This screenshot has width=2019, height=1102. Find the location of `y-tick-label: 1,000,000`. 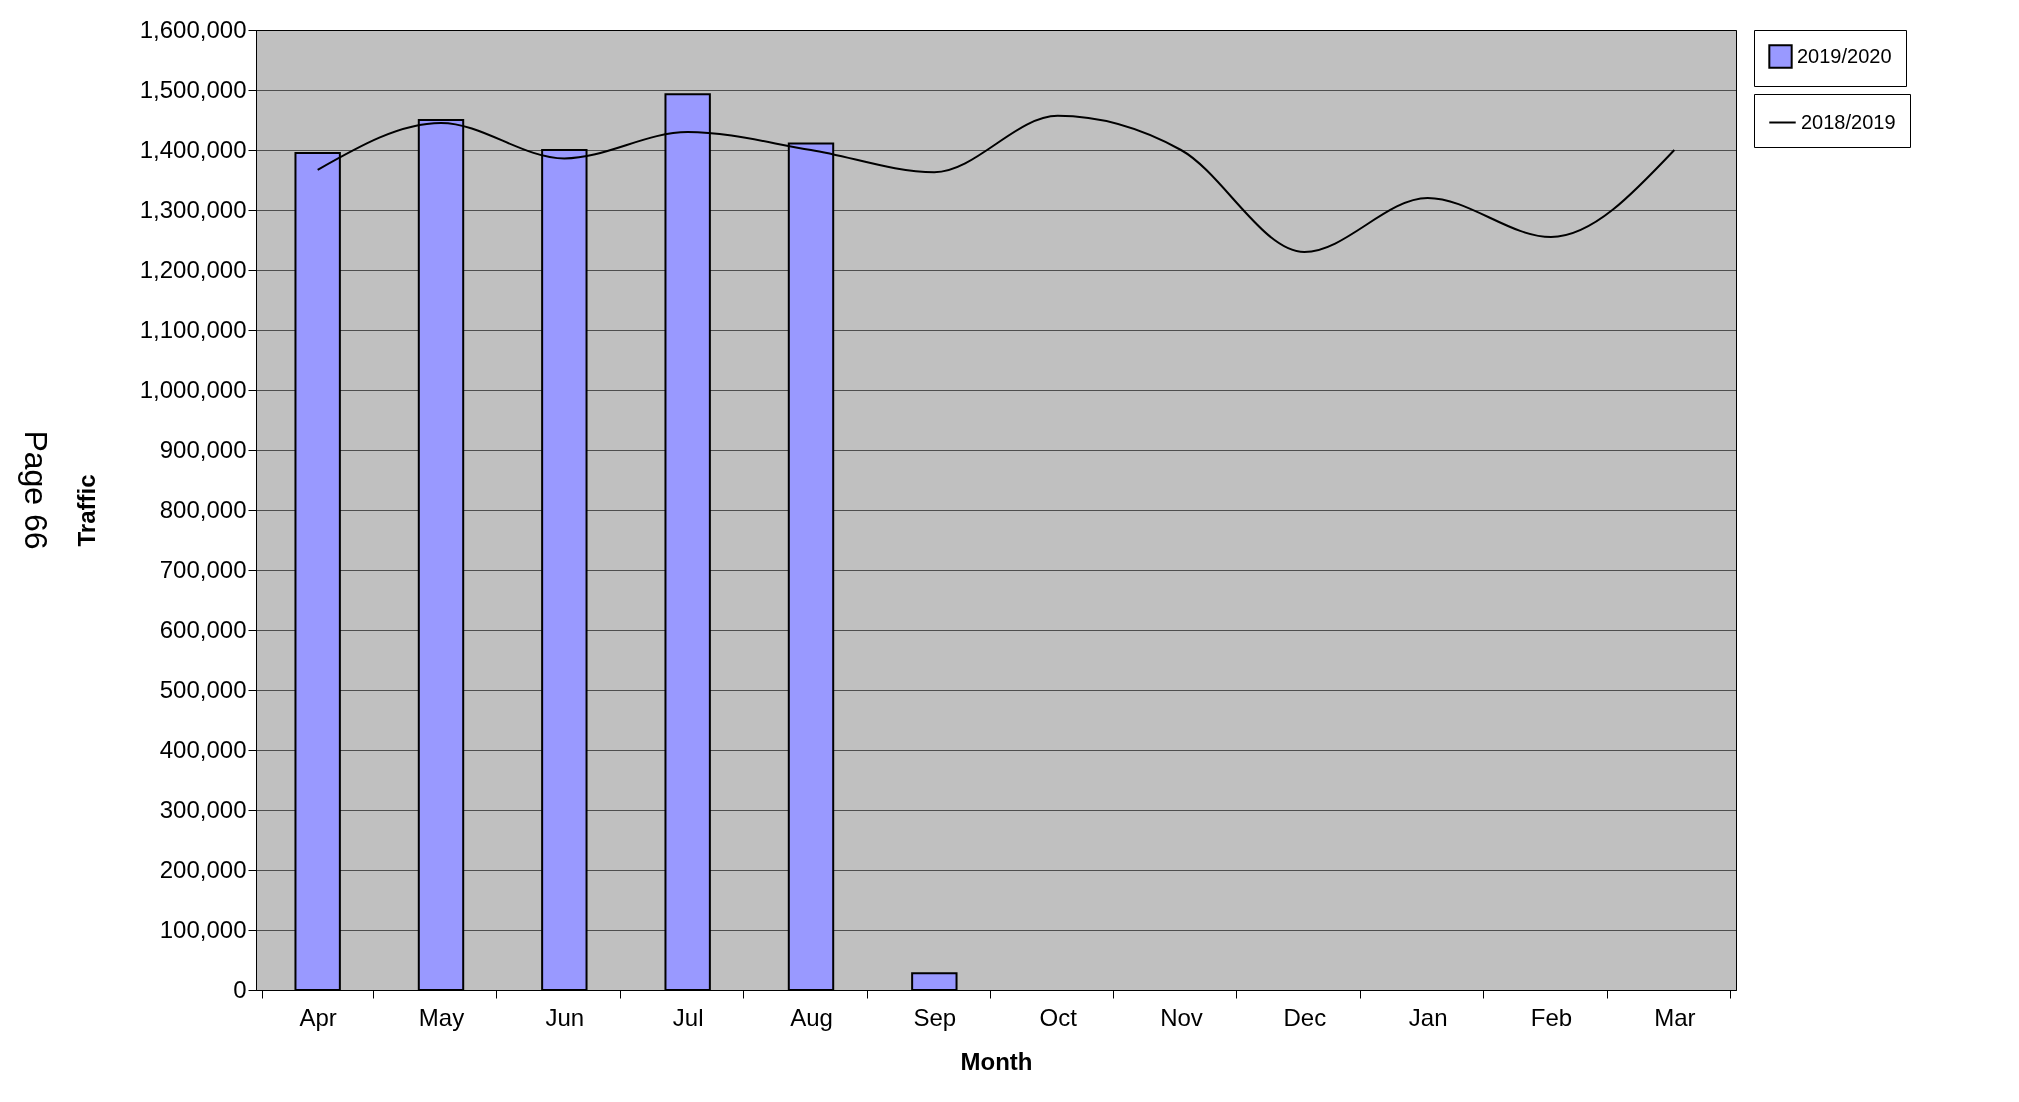

y-tick-label: 1,000,000 is located at coordinates (193, 389).